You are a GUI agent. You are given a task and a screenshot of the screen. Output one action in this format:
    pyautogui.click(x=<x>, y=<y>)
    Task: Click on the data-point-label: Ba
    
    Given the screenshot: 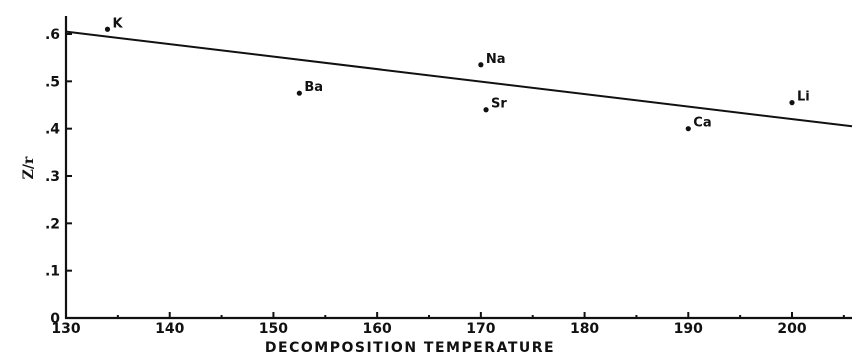 What is the action you would take?
    pyautogui.click(x=313, y=87)
    